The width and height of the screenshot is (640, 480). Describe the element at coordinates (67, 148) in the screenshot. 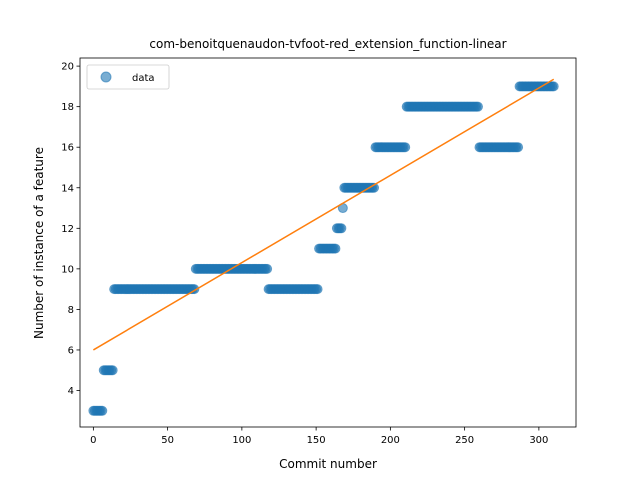

I see `y-tick-label: 16` at that location.